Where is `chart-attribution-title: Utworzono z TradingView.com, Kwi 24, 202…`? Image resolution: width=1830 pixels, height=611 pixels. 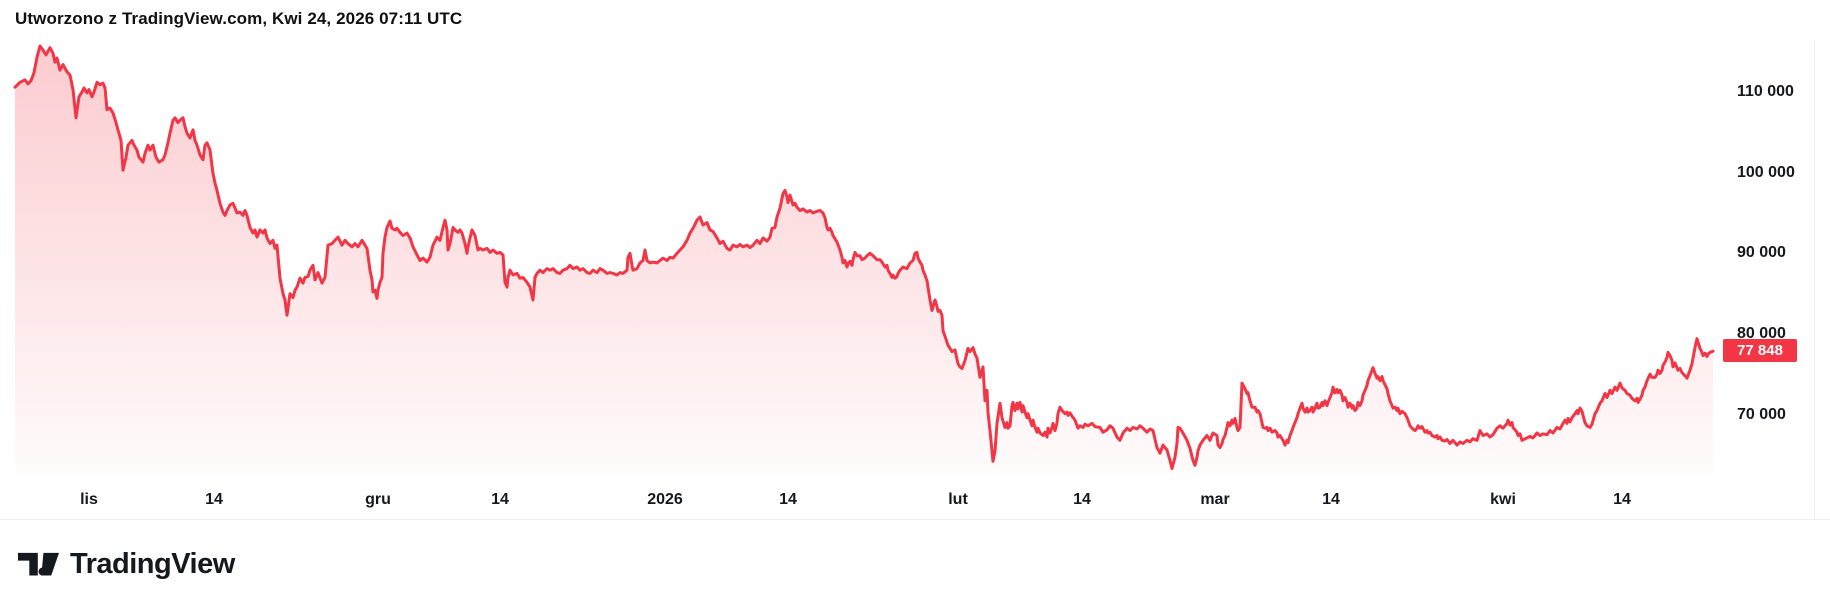
chart-attribution-title: Utworzono z TradingView.com, Kwi 24, 202… is located at coordinates (239, 18).